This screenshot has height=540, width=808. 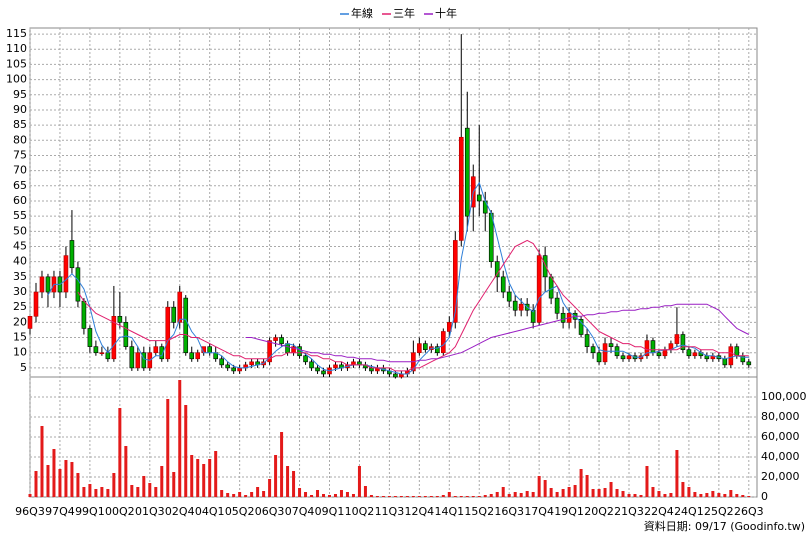 What do you see at coordinates (360, 511) in the screenshot?
I see `x-tick-label: 10Q2` at bounding box center [360, 511].